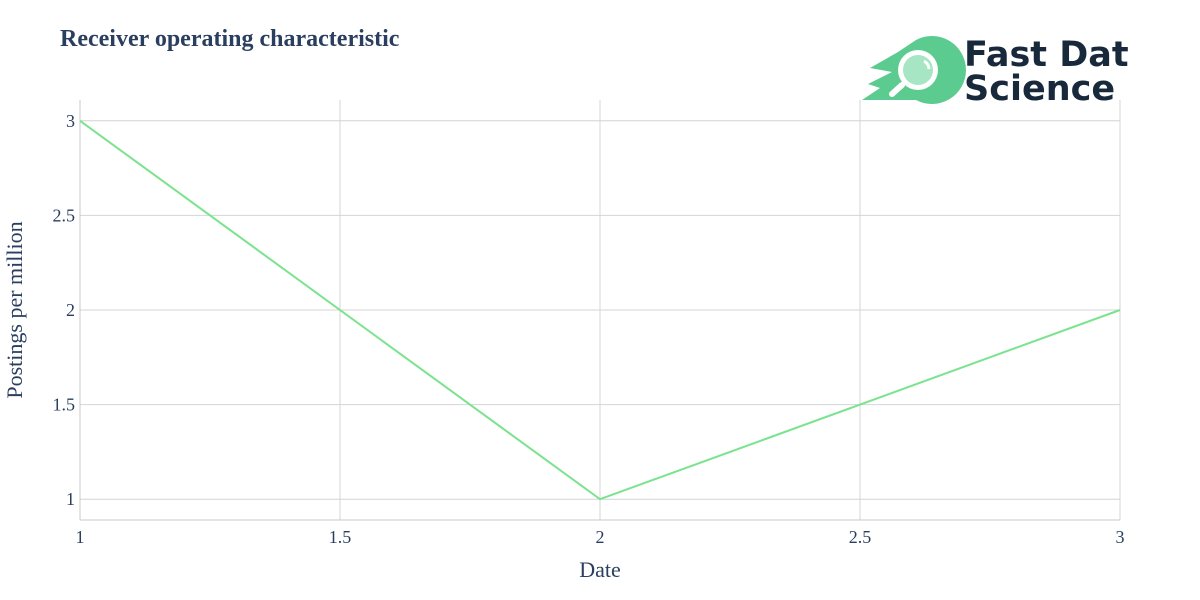  I want to click on x-tick-label: 2, so click(600, 537).